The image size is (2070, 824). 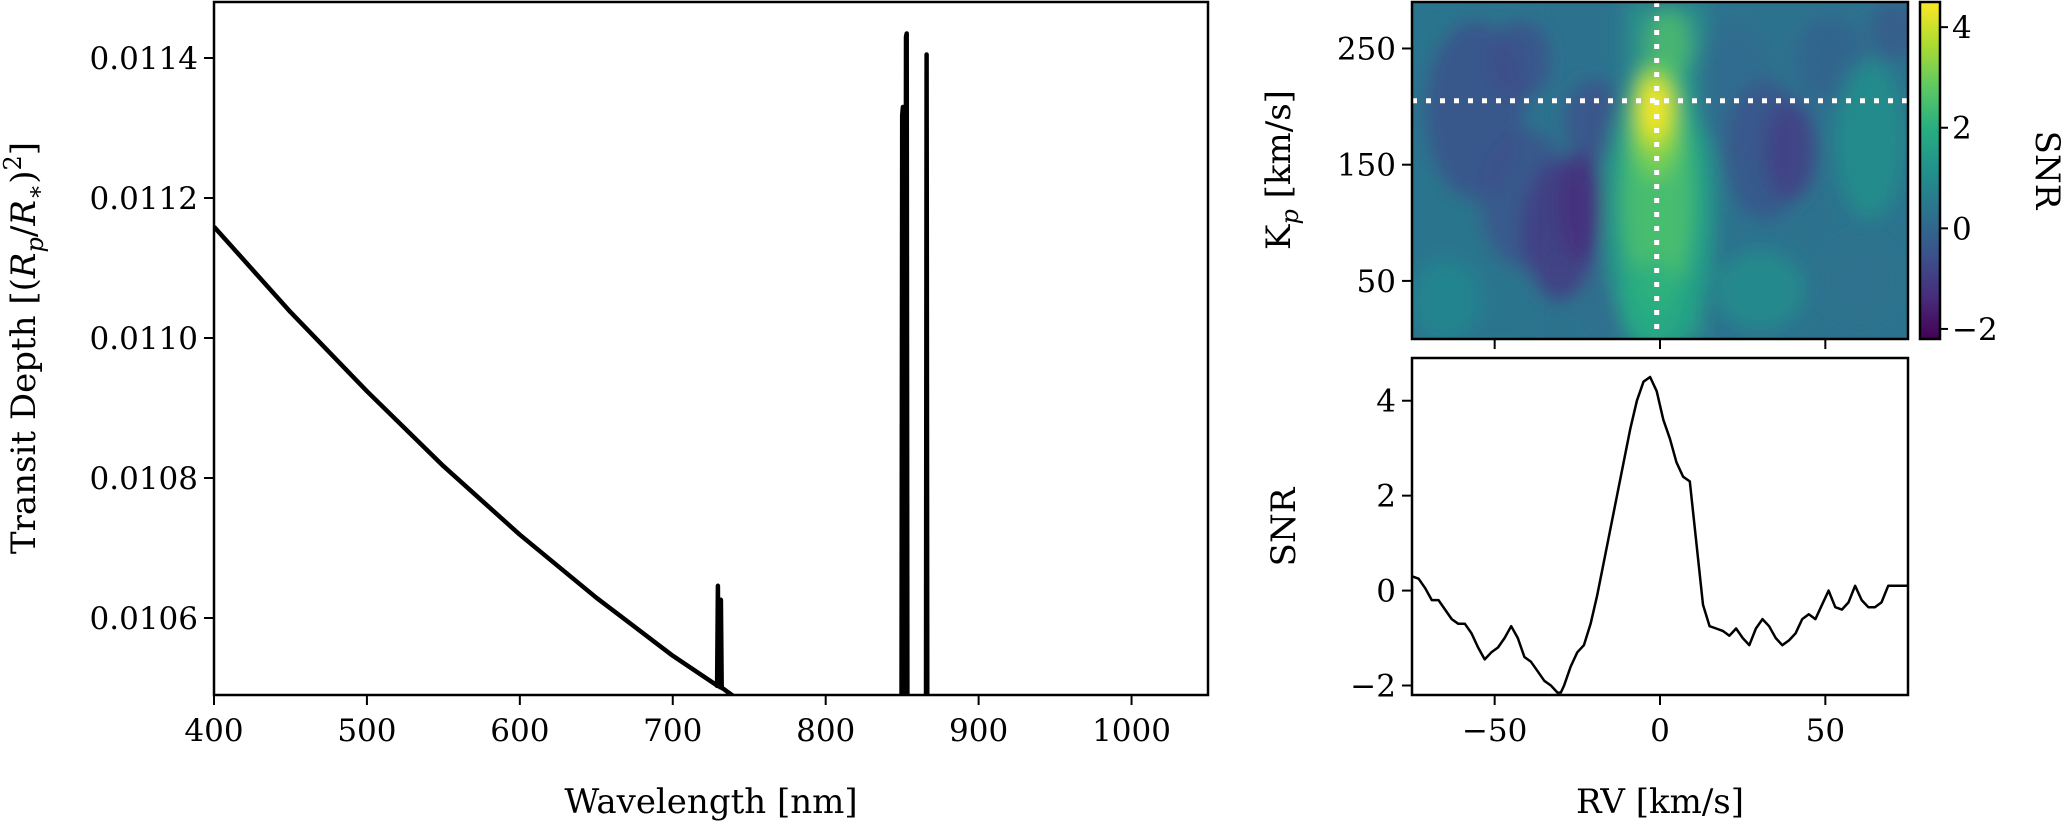 I want to click on spectrum-y-tick-label: 0.0108, so click(x=144, y=479).